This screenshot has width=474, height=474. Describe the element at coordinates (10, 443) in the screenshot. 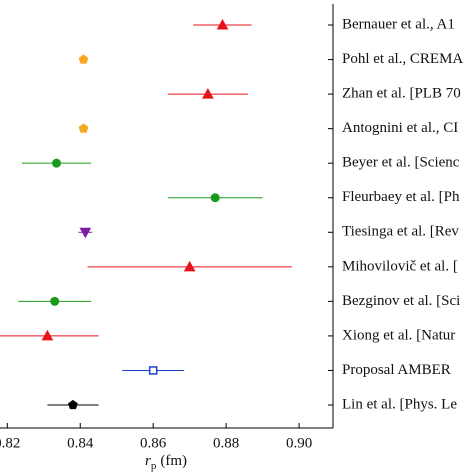

I see `x-tick-label: 0.82` at that location.